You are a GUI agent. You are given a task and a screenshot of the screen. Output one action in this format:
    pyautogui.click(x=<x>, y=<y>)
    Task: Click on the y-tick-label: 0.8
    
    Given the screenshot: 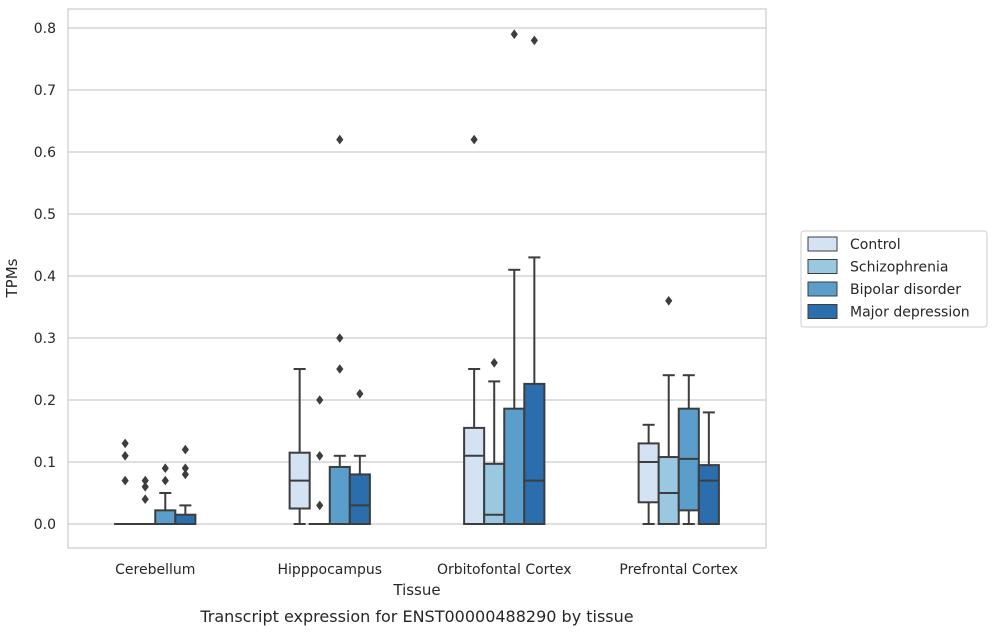 What is the action you would take?
    pyautogui.click(x=45, y=29)
    